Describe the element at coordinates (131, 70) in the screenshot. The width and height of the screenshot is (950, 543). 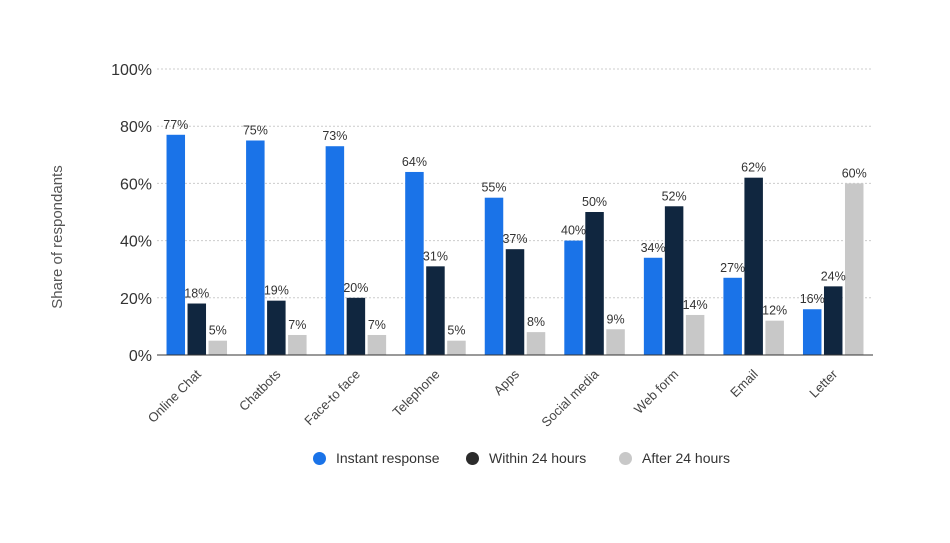
I see `y-tick-label: 100%` at that location.